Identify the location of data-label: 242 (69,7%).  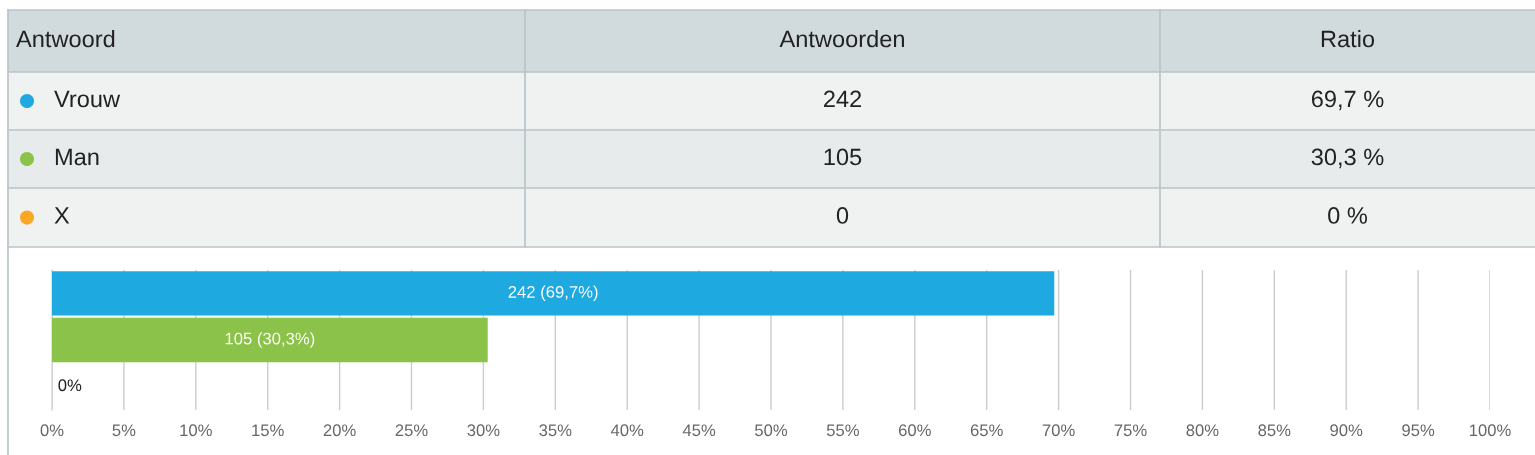
(553, 293).